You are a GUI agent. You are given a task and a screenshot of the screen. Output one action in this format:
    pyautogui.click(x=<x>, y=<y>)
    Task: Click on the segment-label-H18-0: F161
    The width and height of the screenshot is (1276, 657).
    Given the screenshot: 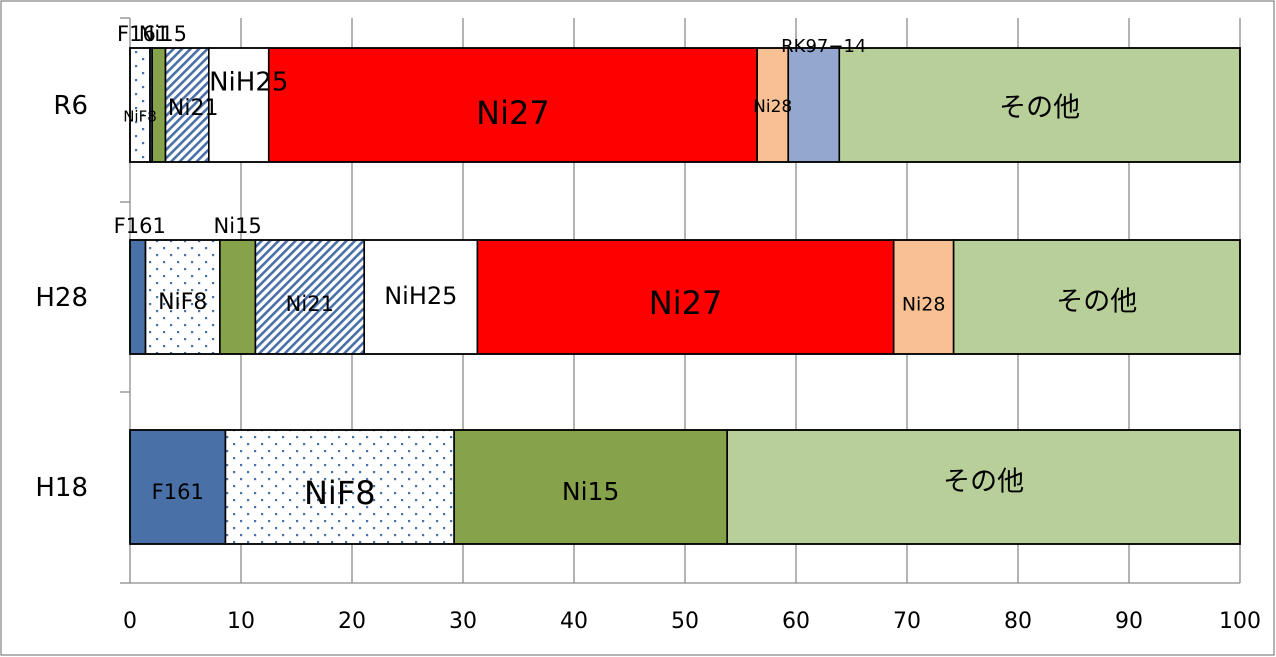 What is the action you would take?
    pyautogui.click(x=178, y=492)
    